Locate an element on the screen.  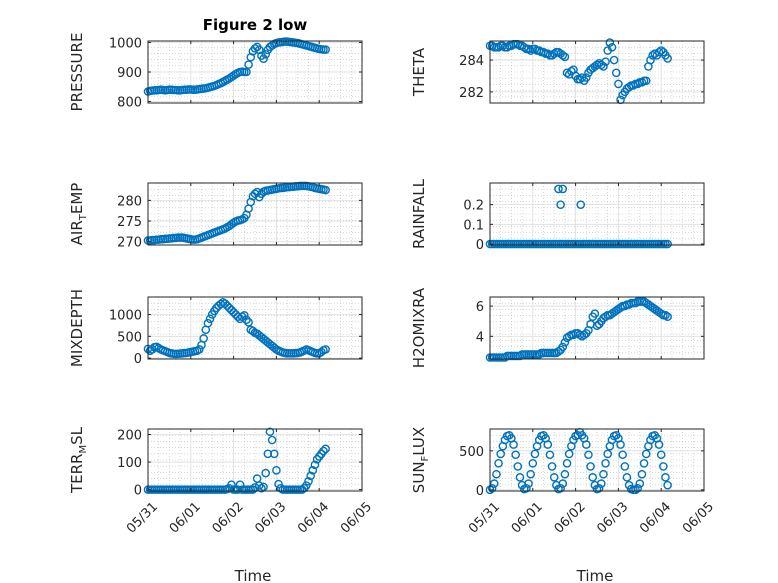
subplot-mixdepth: 0 500 1000 MIXDEPTH is located at coordinates (215, 328).